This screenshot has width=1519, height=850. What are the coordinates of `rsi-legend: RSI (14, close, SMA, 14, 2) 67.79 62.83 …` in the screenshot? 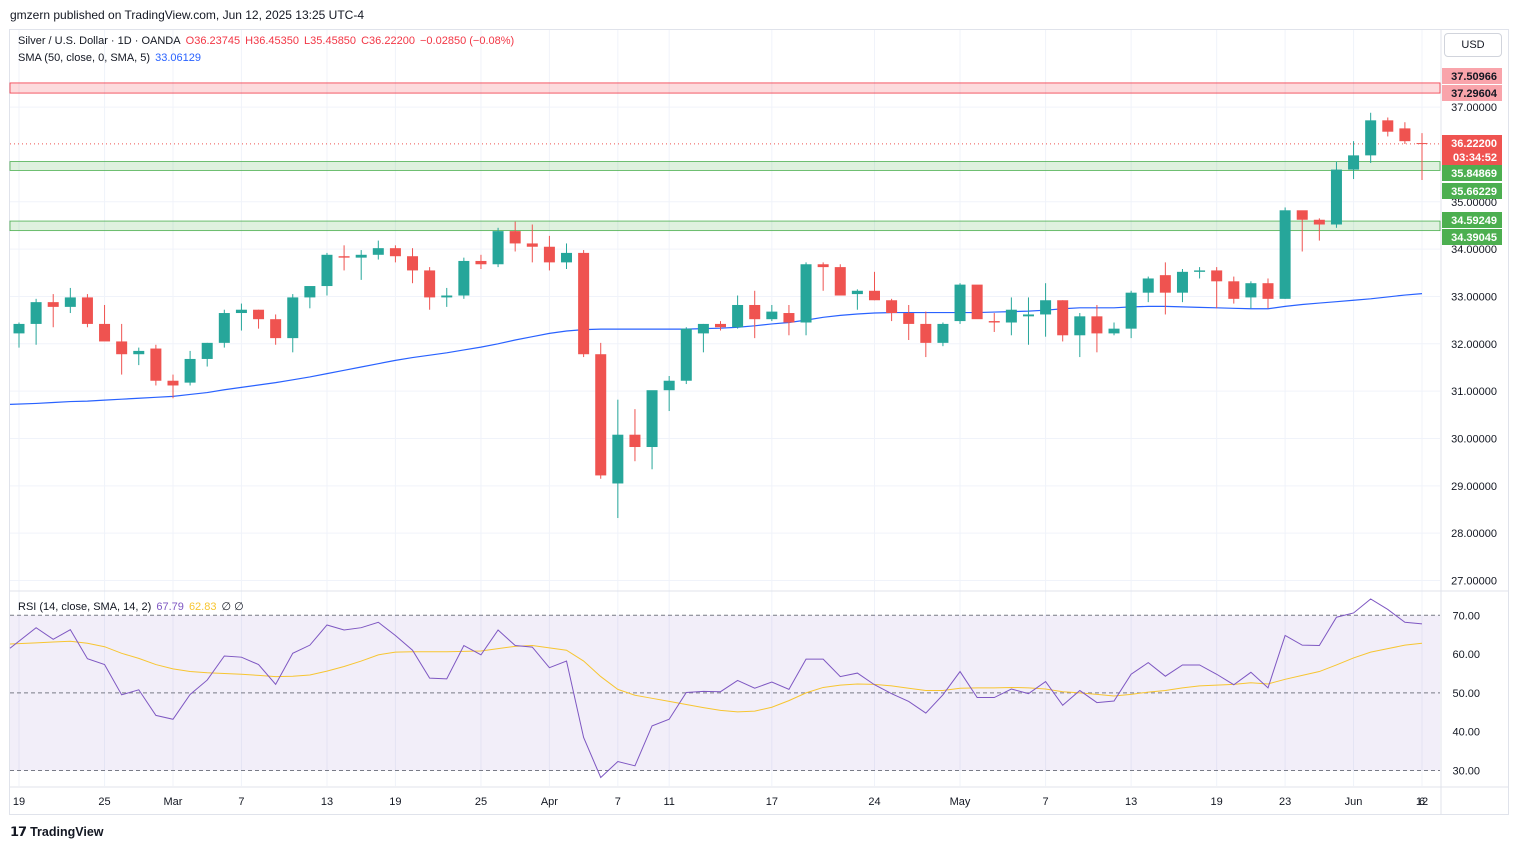 It's located at (132, 606).